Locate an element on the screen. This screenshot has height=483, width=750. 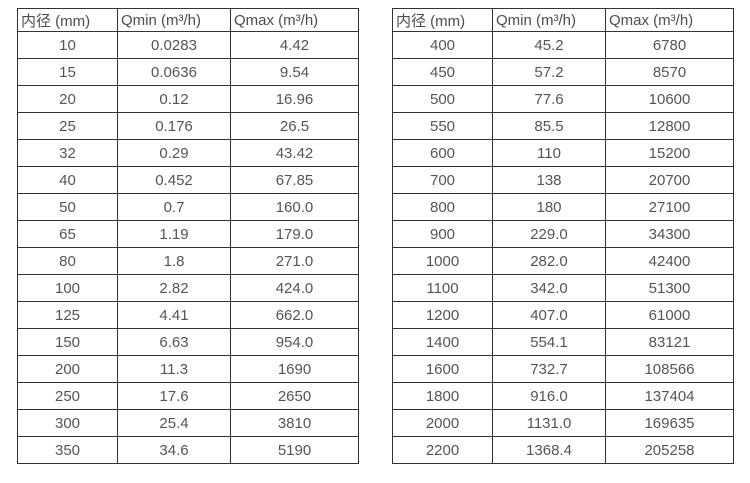
qmax-cell: 51300 is located at coordinates (669, 288).